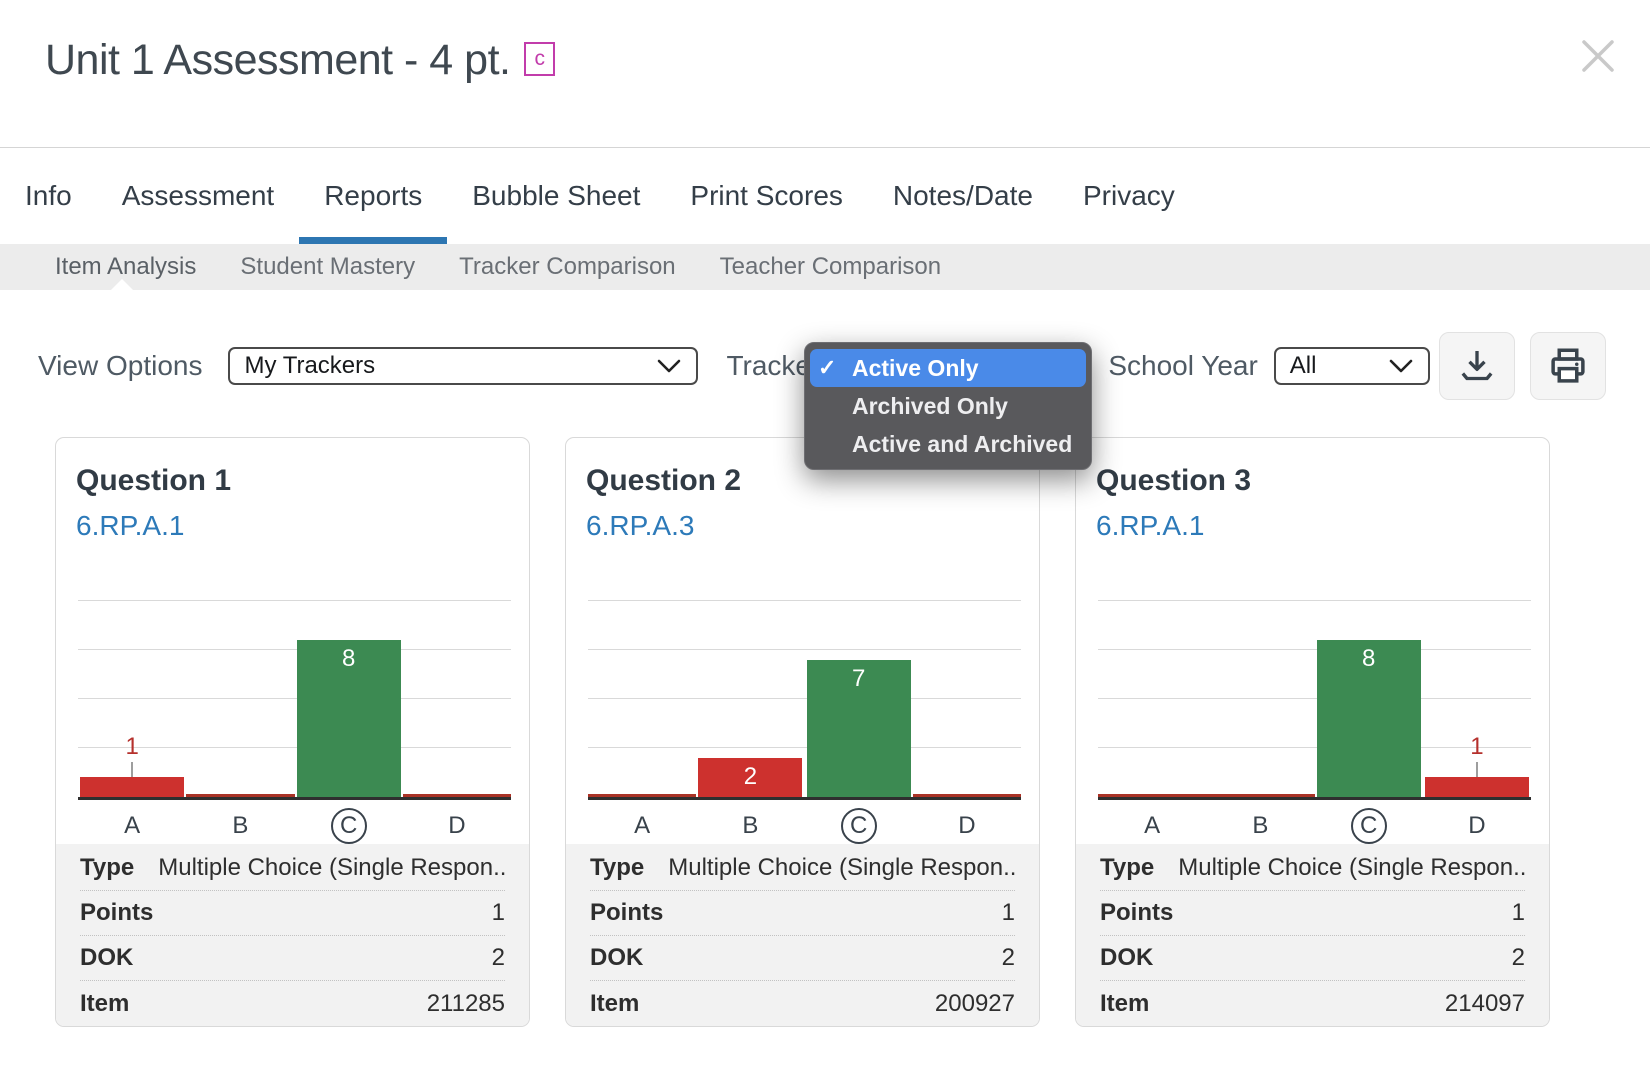  What do you see at coordinates (463, 366) in the screenshot?
I see `my-trackers-select: My Trackers` at bounding box center [463, 366].